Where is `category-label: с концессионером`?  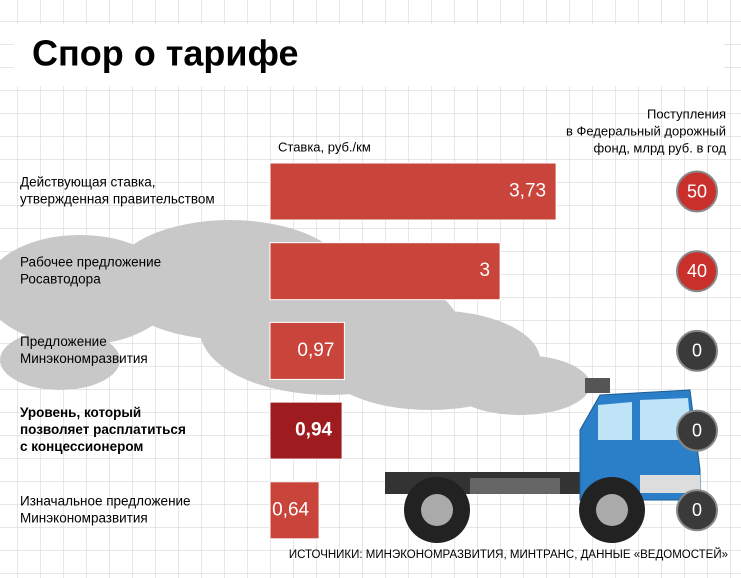 category-label: с концессионером is located at coordinates (81, 446).